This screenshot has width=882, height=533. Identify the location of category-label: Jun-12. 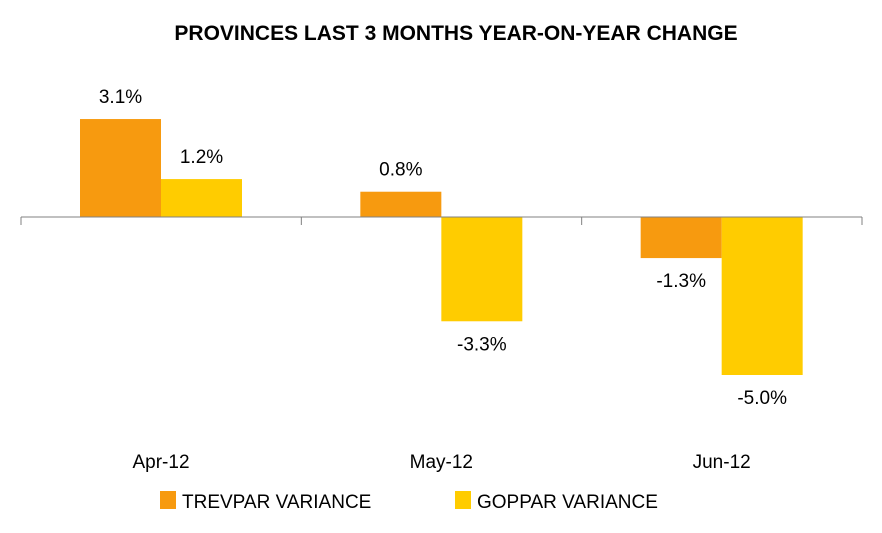
(722, 462).